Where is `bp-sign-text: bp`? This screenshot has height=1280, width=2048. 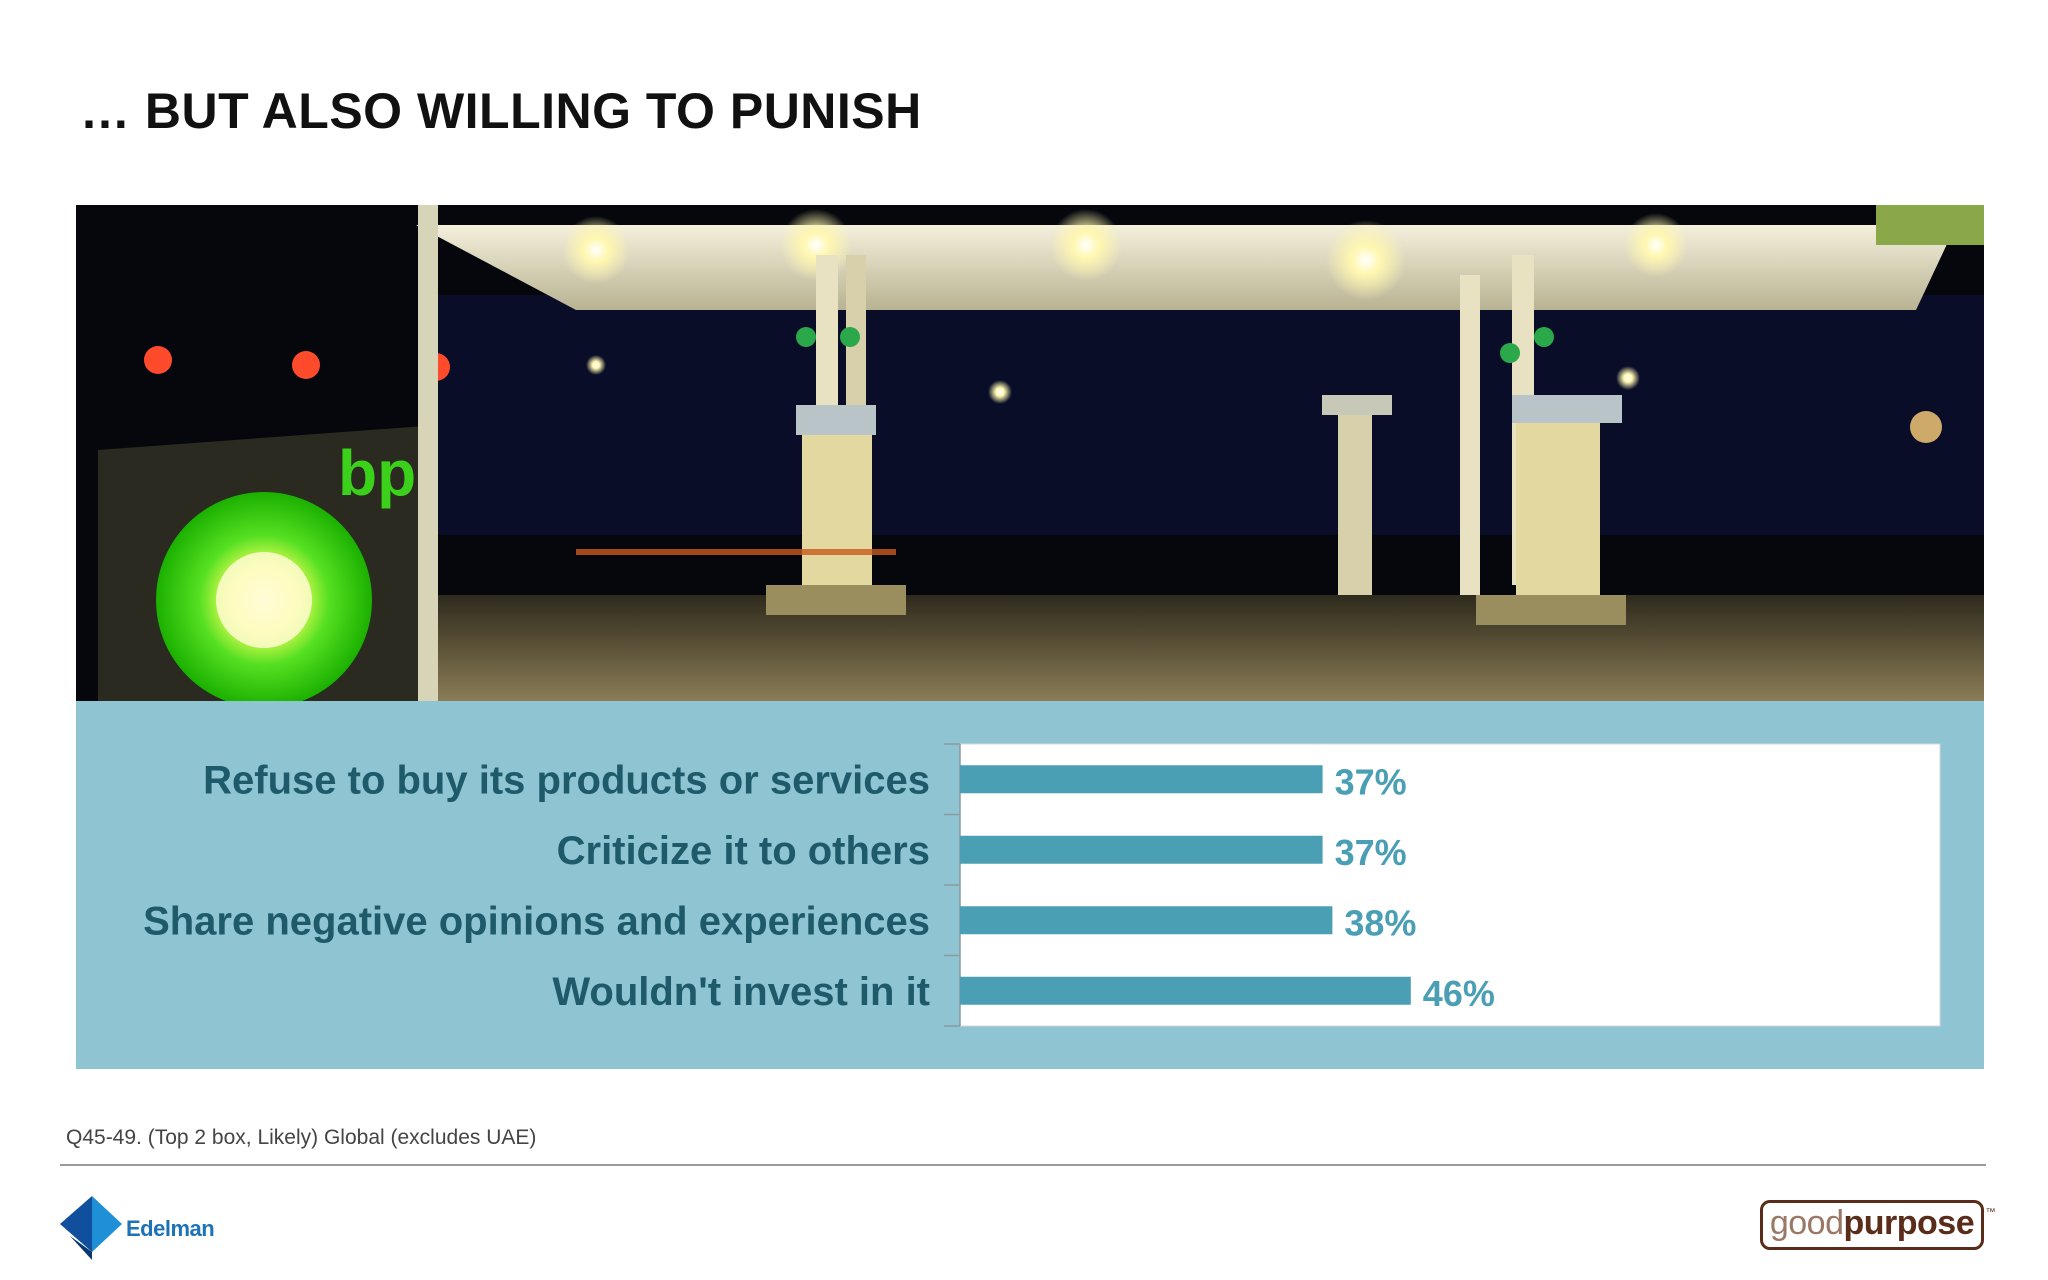
bp-sign-text: bp is located at coordinates (377, 473).